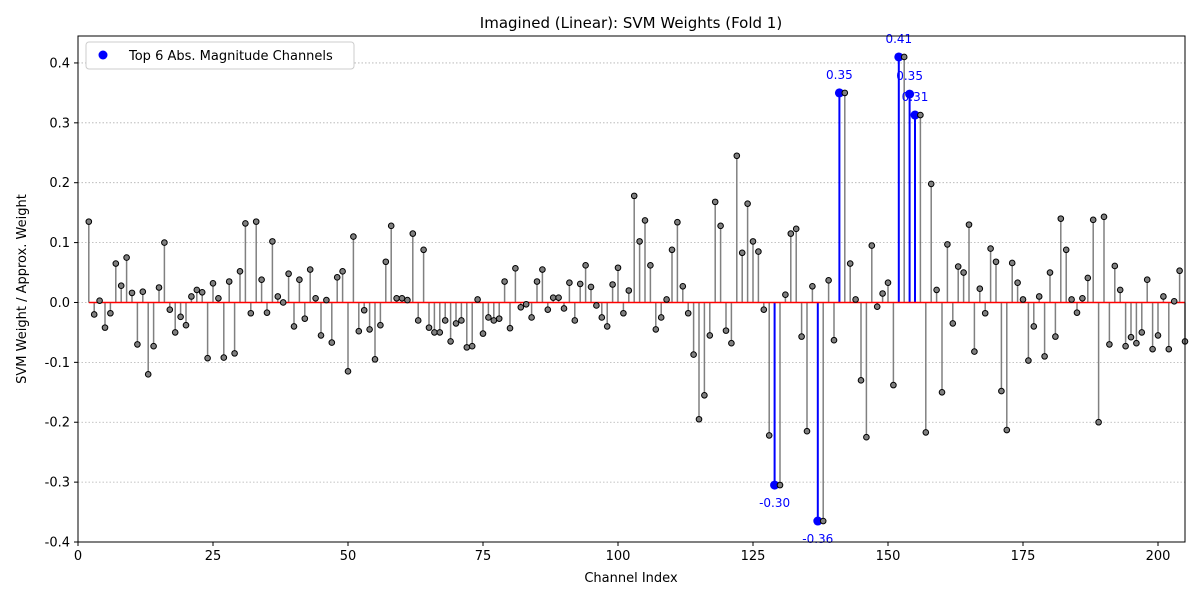  I want to click on y-tick-label: -0.4, so click(57, 543).